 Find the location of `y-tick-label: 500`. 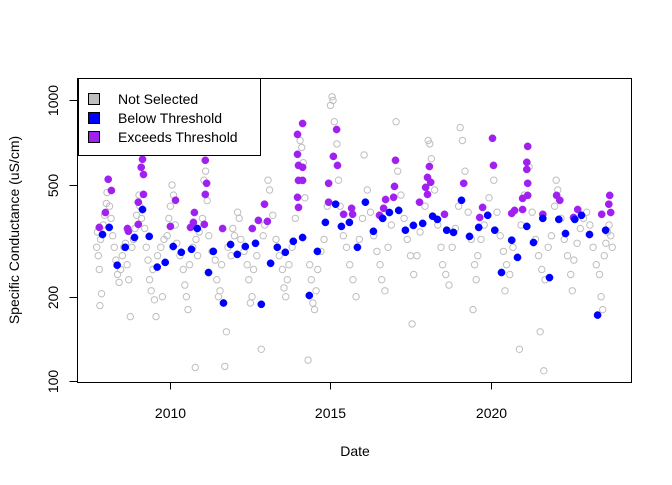

y-tick-label: 500 is located at coordinates (53, 186).